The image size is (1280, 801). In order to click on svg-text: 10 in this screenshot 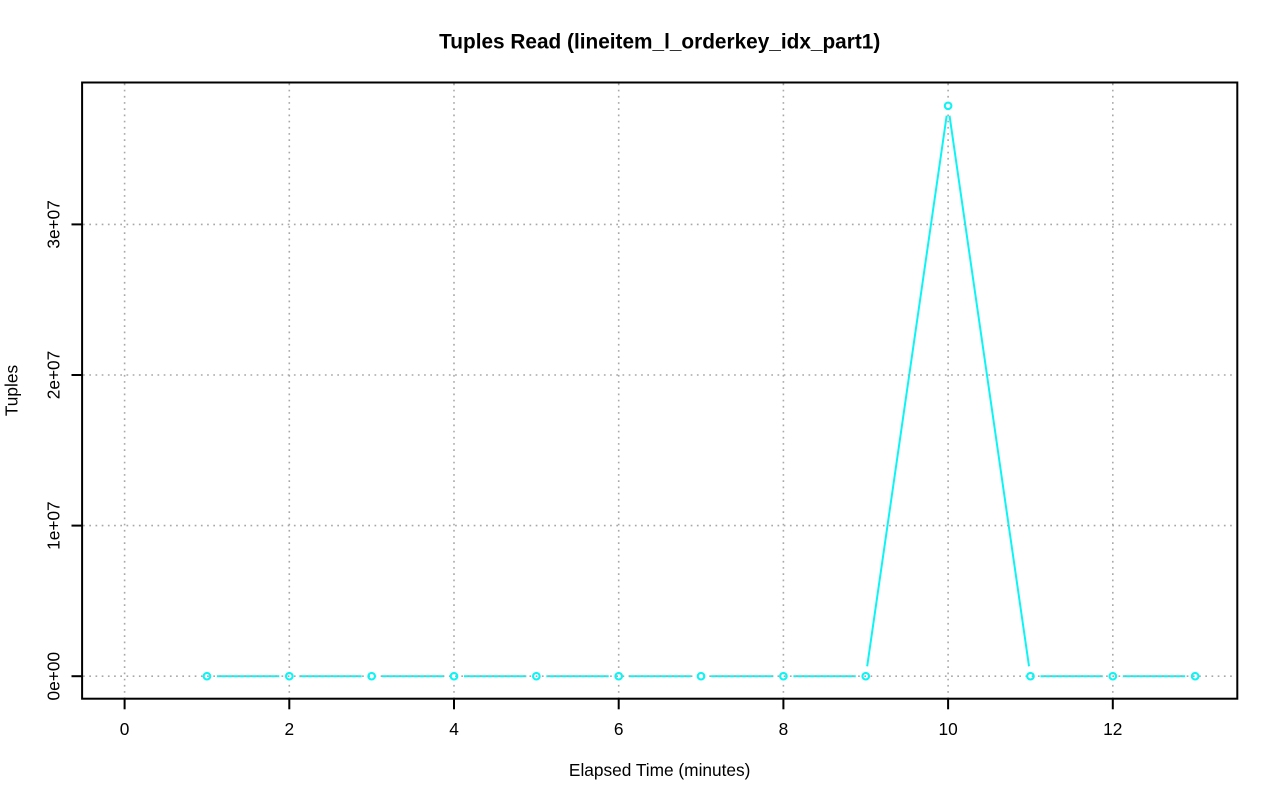, I will do `click(947, 729)`.